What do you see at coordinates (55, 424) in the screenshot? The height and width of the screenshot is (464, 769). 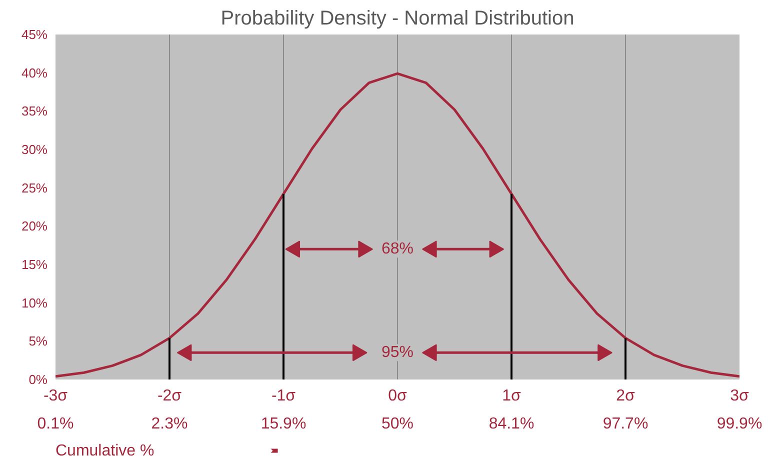 I see `text: 0.1%` at bounding box center [55, 424].